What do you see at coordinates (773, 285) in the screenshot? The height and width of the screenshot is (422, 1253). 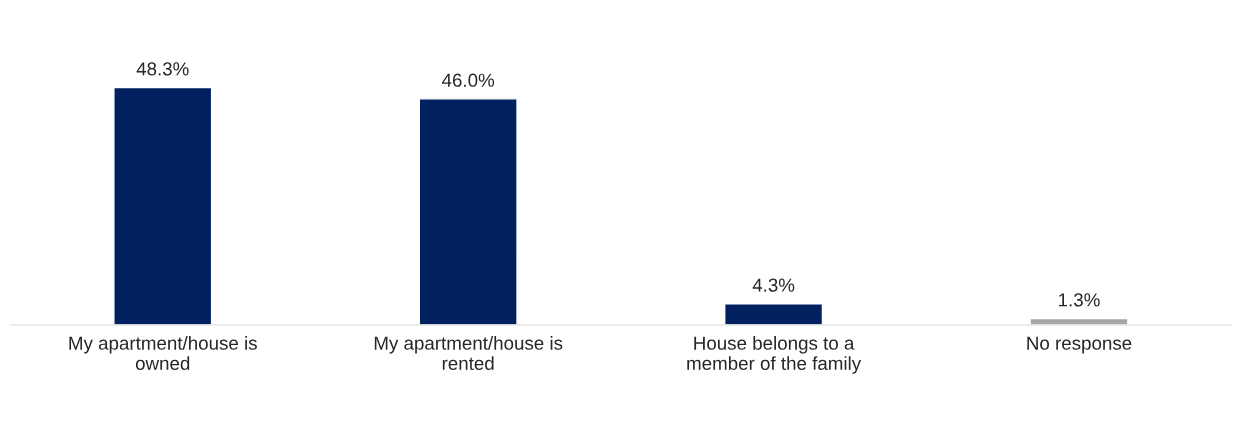 I see `data-label: 4.3%` at bounding box center [773, 285].